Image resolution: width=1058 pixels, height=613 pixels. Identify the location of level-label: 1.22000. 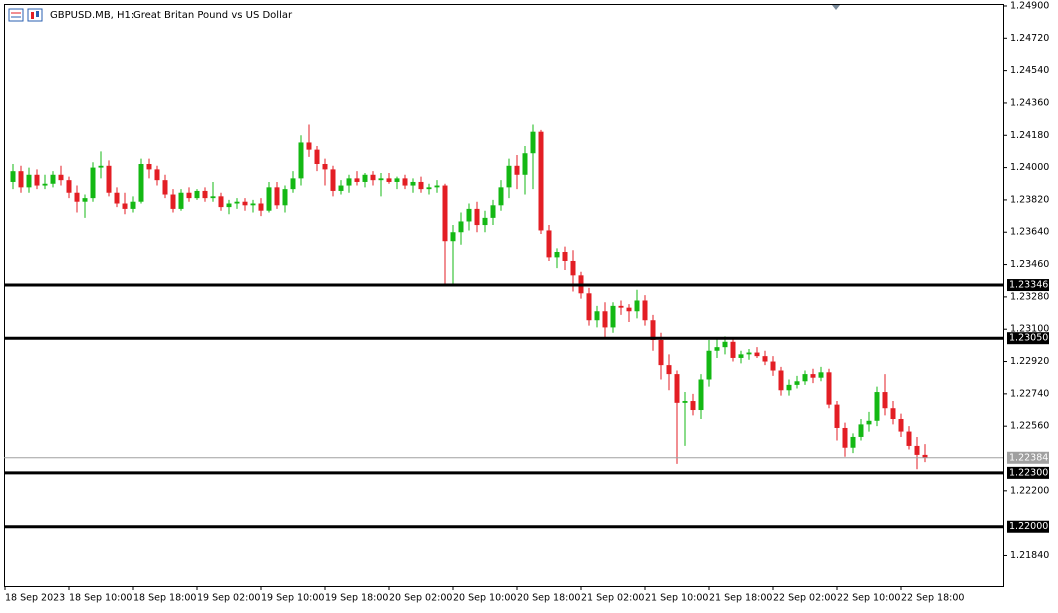
(1028, 526).